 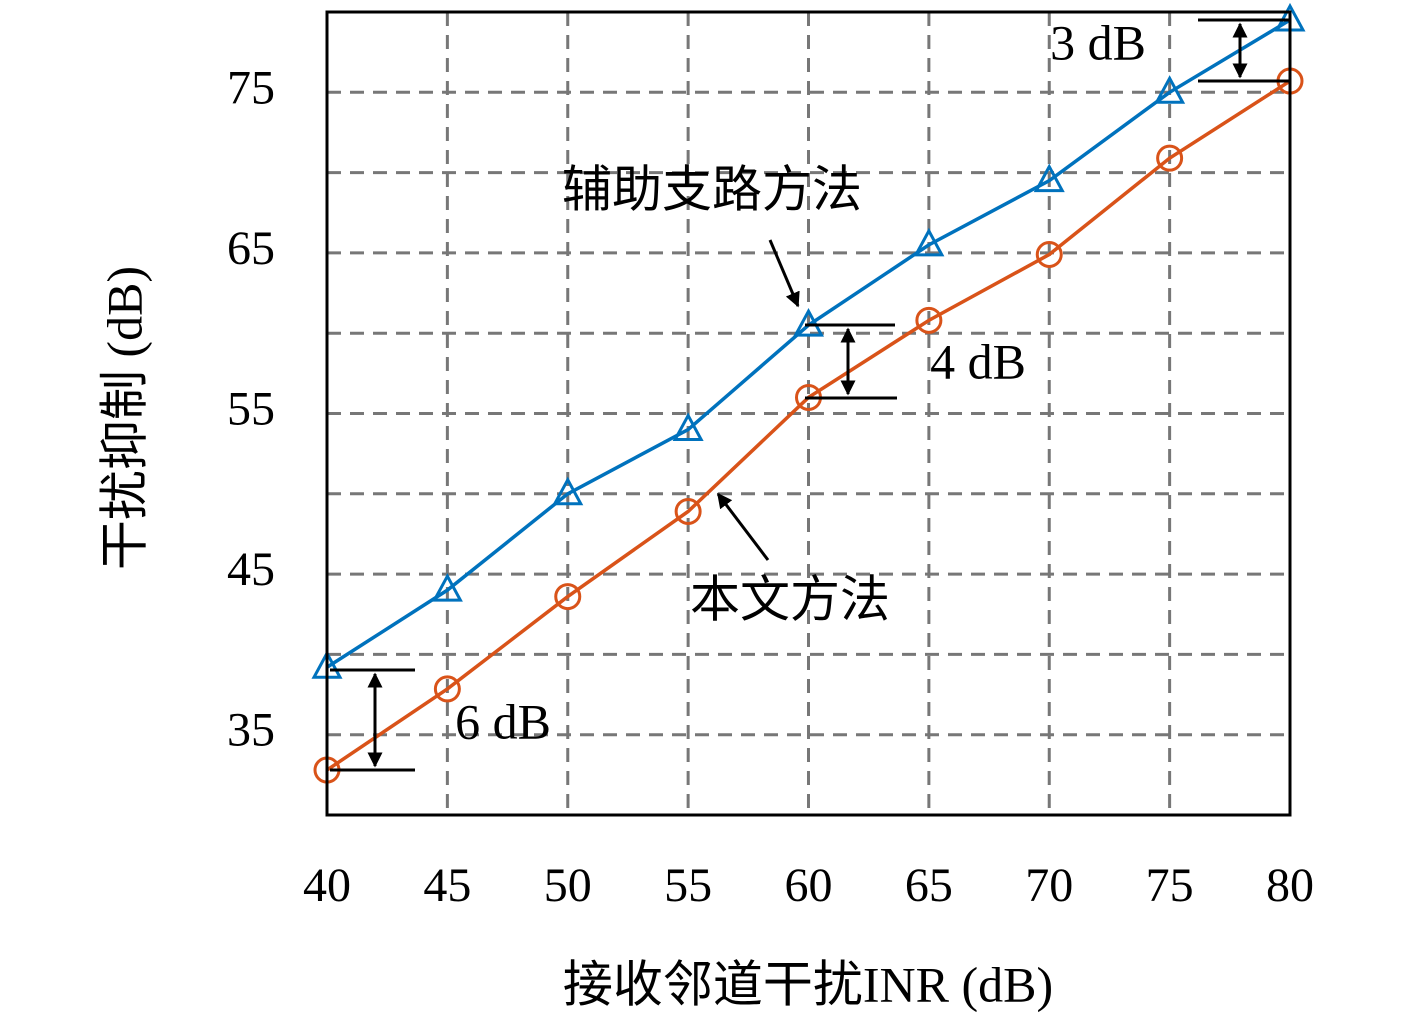 I want to click on x-tick-label: 65, so click(x=929, y=885).